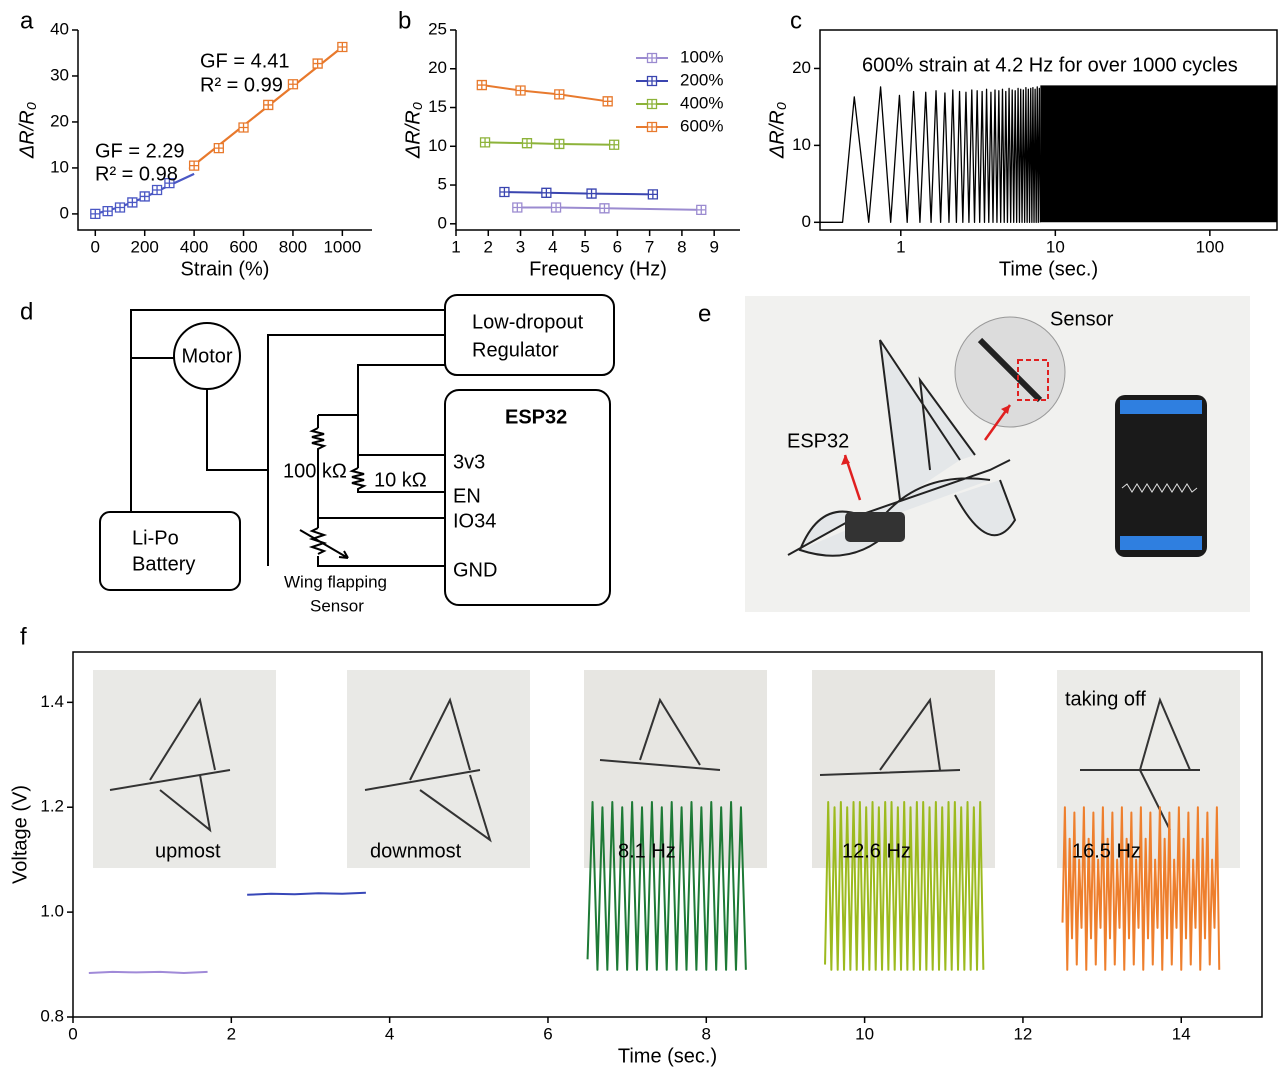  Describe the element at coordinates (241, 85) in the screenshot. I see `annotation: R² = 0.99` at that location.